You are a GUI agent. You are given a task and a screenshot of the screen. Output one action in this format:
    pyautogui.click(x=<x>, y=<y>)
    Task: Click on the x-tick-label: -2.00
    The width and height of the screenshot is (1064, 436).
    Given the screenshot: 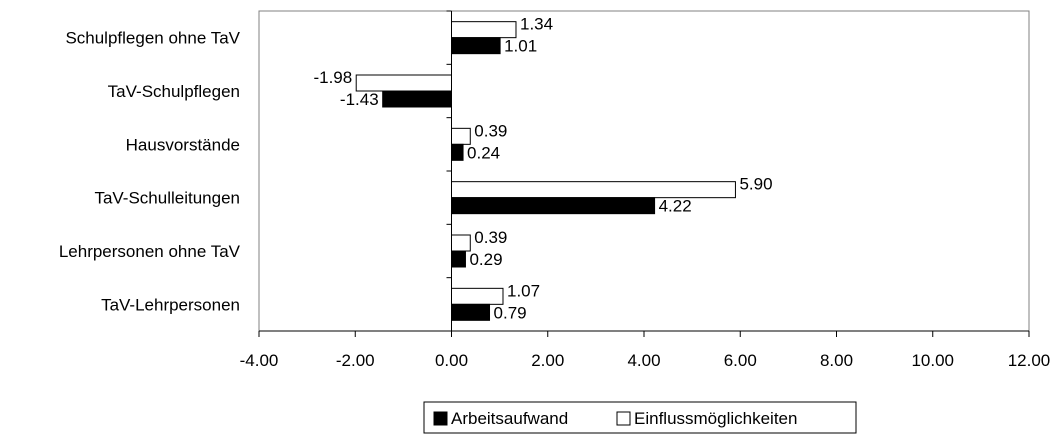 What is the action you would take?
    pyautogui.click(x=355, y=360)
    